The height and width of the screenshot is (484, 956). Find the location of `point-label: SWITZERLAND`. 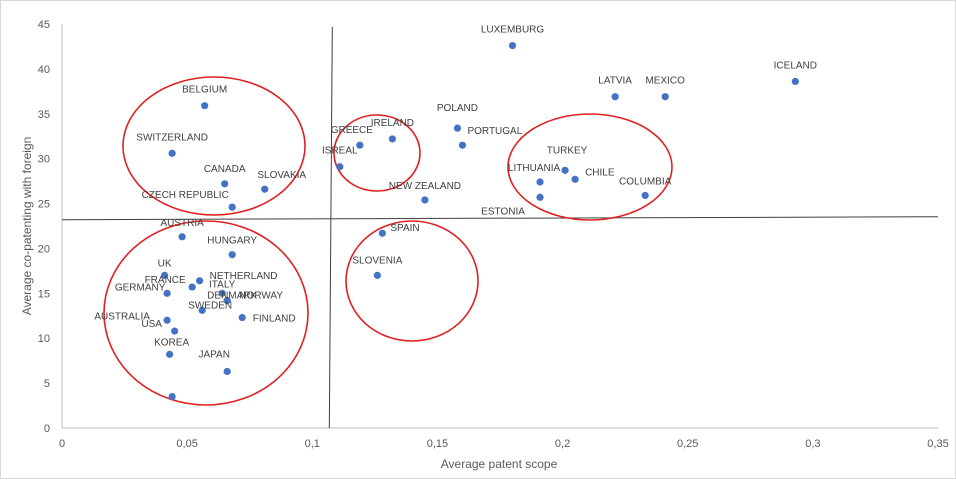

point-label: SWITZERLAND is located at coordinates (172, 137).